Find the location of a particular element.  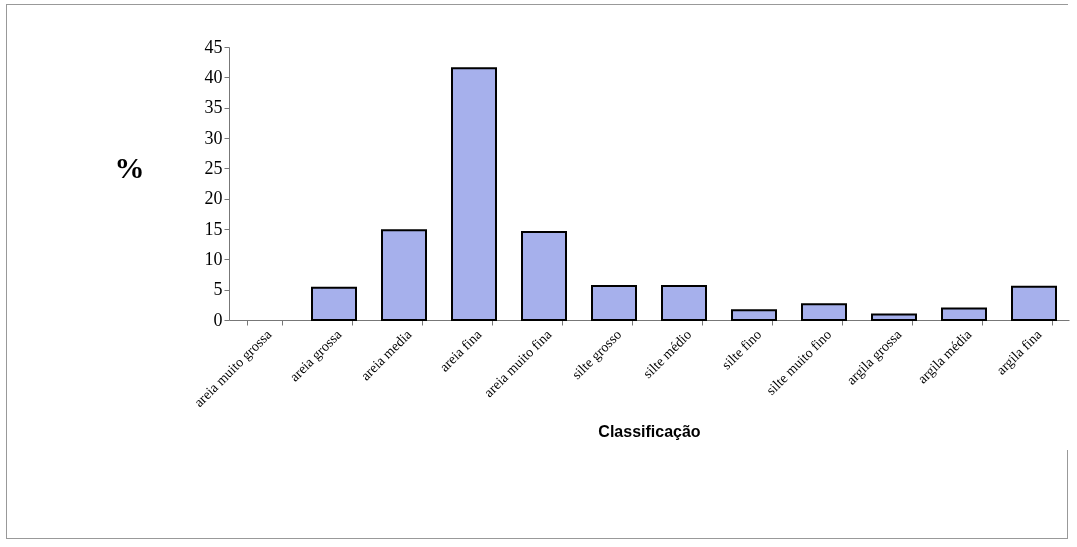

y-tick-label: 20 is located at coordinates (213, 198).